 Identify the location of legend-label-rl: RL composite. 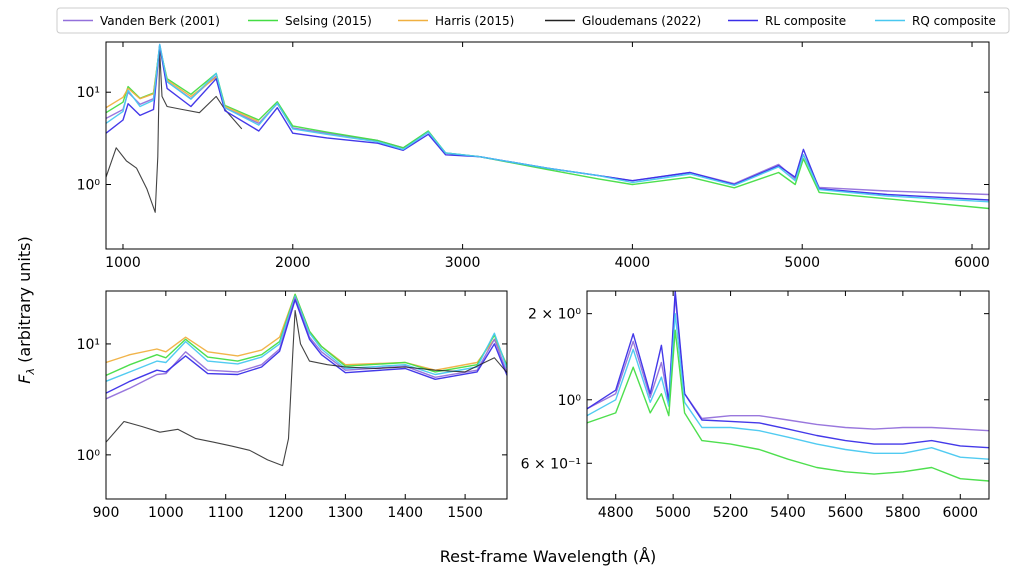
(805, 21).